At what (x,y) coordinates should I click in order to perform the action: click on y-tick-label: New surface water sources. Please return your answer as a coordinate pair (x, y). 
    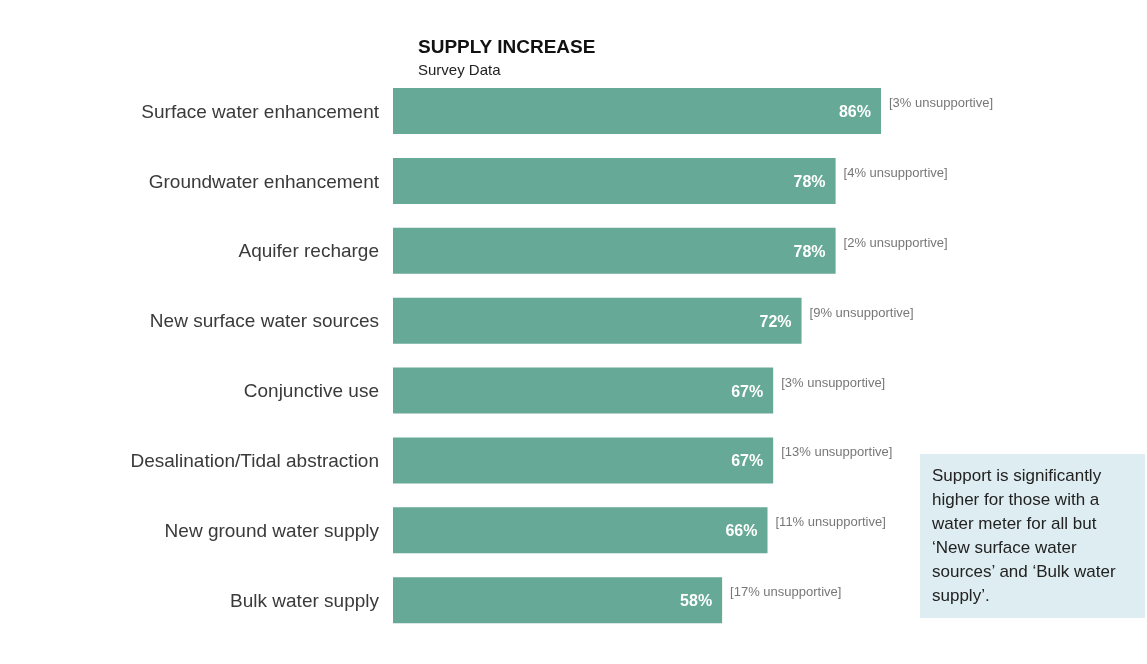
    Looking at the image, I should click on (264, 321).